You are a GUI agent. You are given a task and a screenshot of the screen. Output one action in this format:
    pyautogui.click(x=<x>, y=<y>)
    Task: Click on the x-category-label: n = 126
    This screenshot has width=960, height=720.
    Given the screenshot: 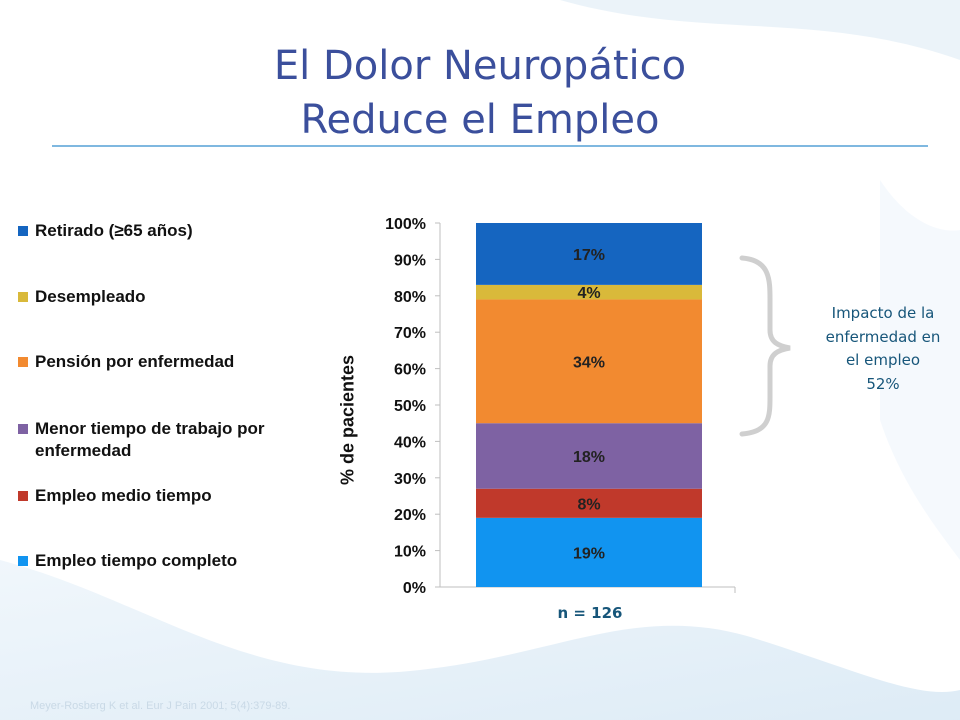 What is the action you would take?
    pyautogui.click(x=590, y=613)
    